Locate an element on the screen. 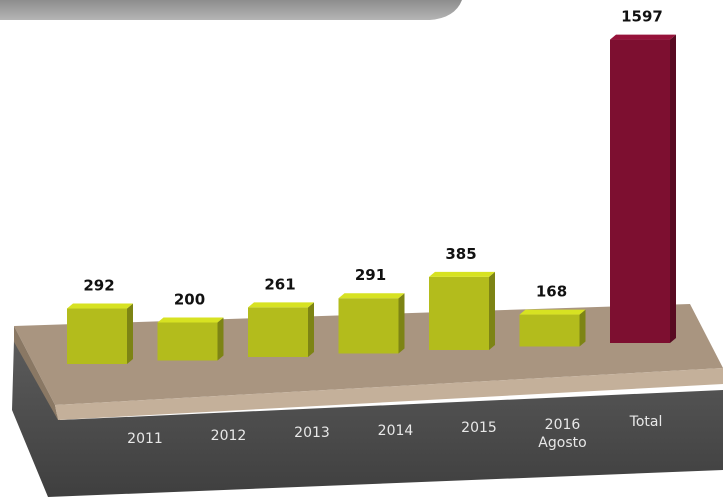 This screenshot has height=502, width=723. x-tick-label: 2011 is located at coordinates (145, 439).